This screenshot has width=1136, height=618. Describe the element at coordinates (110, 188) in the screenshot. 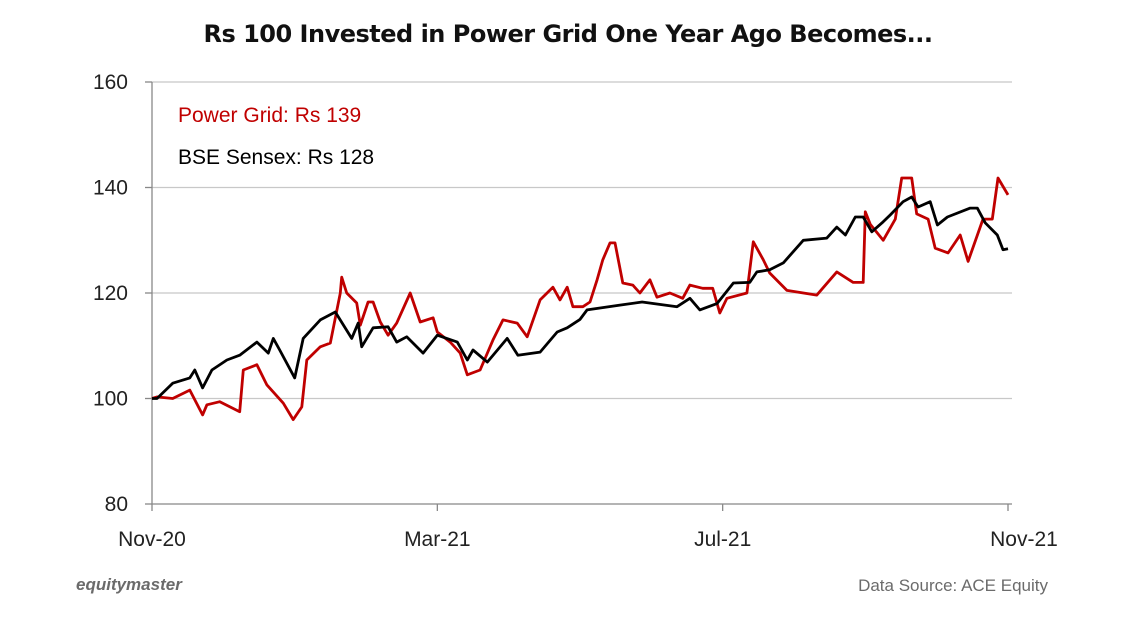

I see `y-tick-label: 140` at that location.